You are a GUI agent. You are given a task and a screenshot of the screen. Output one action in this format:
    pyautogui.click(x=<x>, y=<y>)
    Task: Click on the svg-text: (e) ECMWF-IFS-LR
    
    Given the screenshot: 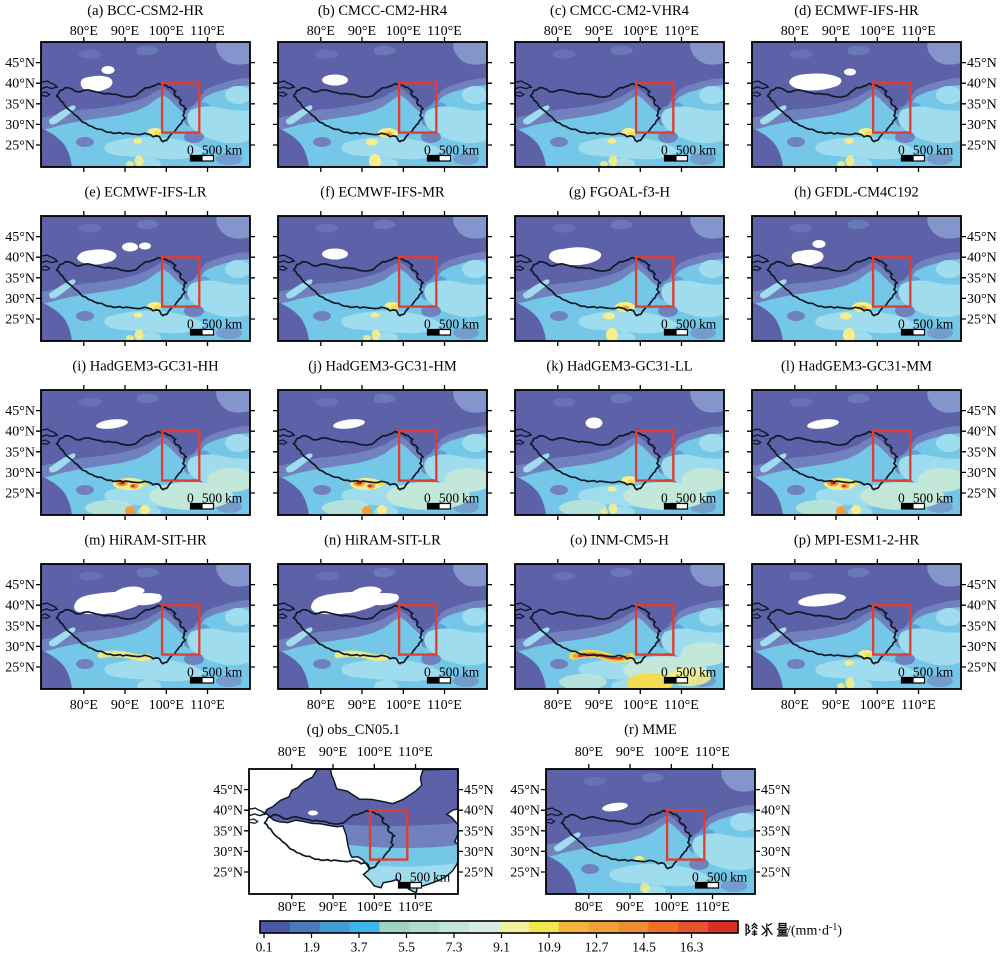 What is the action you would take?
    pyautogui.click(x=145, y=193)
    